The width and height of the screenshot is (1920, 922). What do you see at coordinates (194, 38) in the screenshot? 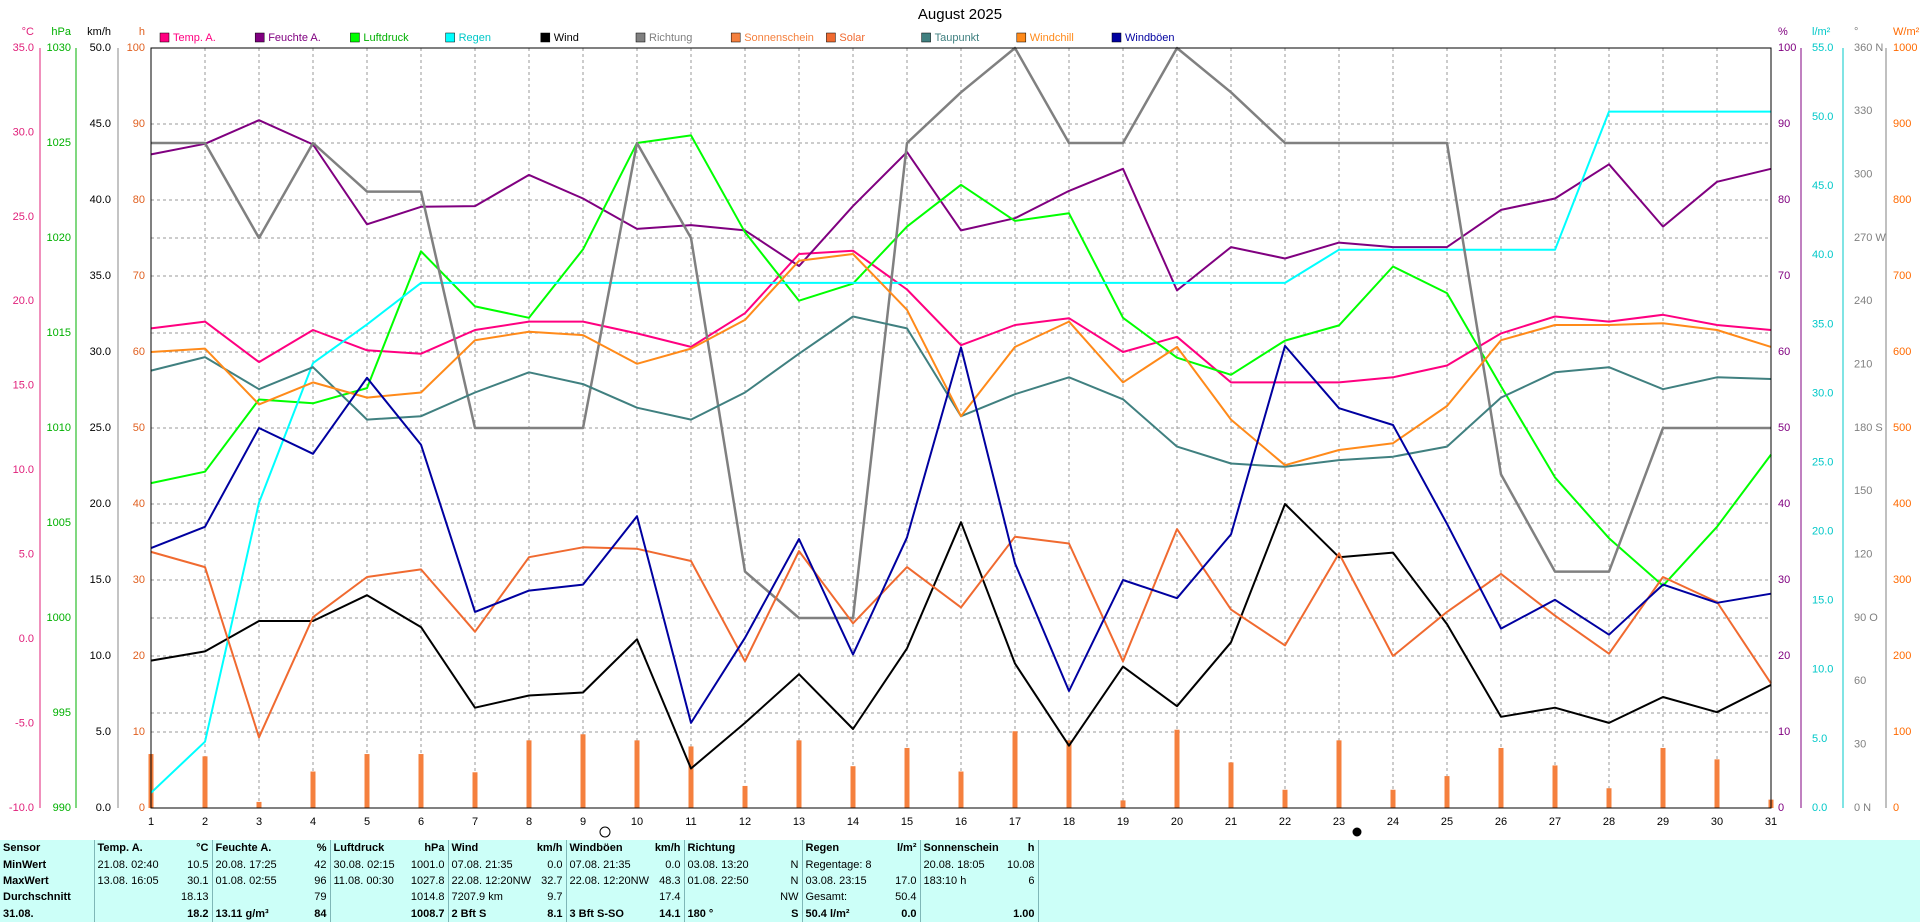
I see `legend-label: Temp. A.` at bounding box center [194, 38].